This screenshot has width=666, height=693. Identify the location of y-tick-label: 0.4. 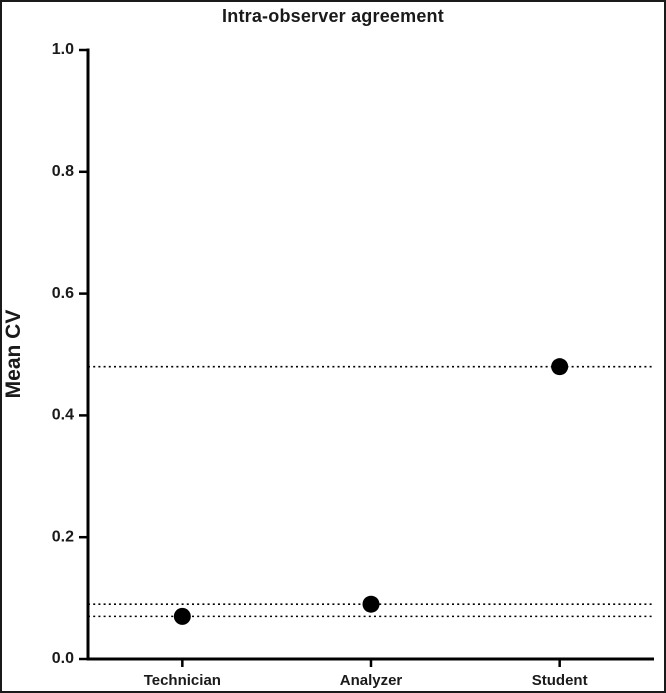
(63, 415).